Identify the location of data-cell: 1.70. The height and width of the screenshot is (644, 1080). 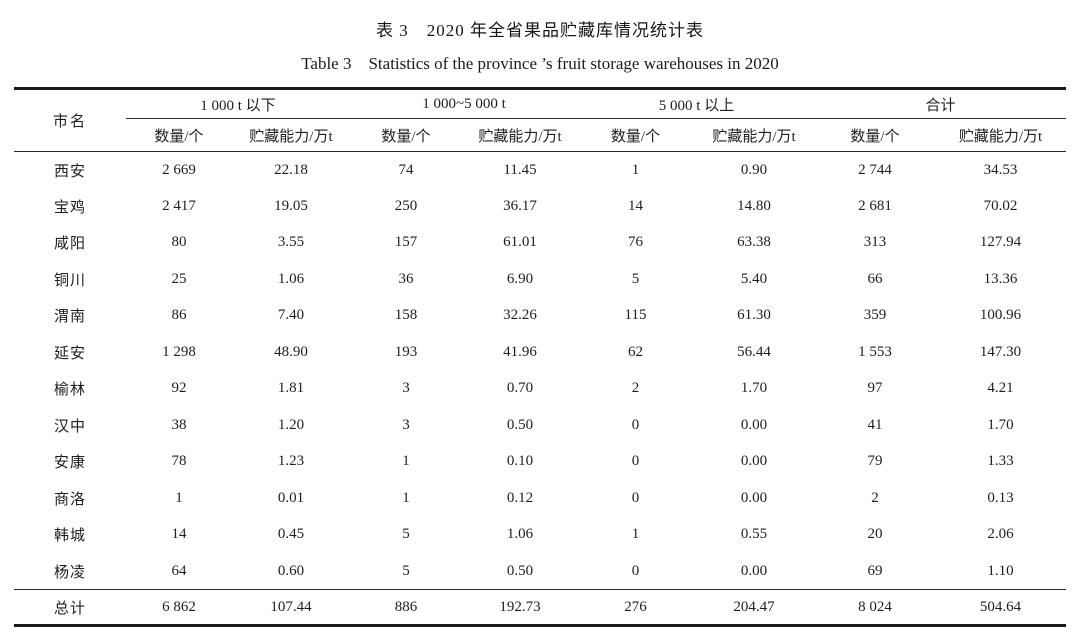
(754, 388).